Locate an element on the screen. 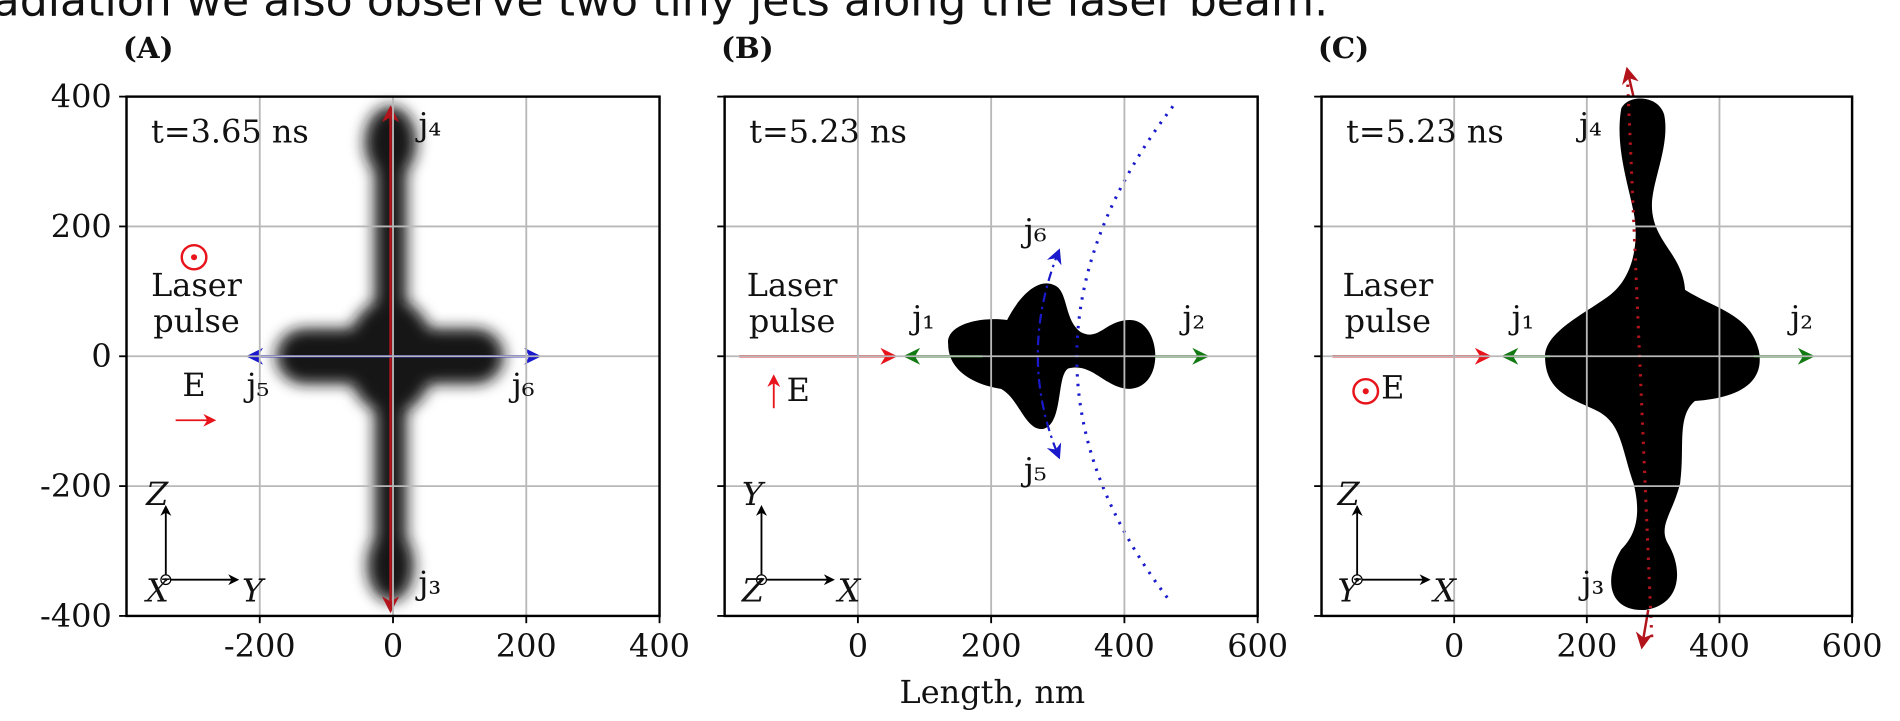  x-axis-label: Length, nm is located at coordinates (993, 693).